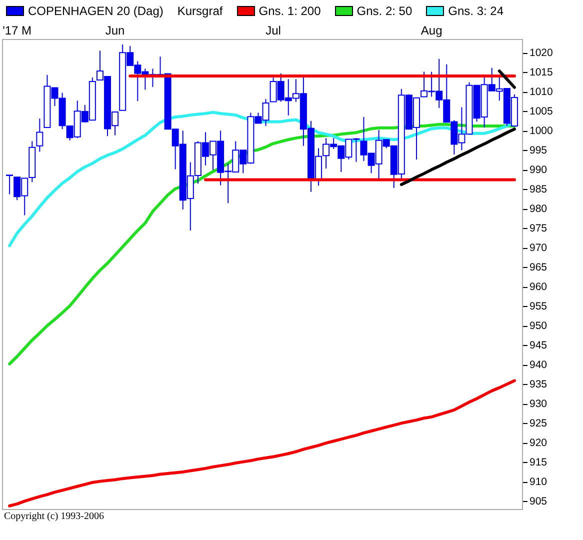 The width and height of the screenshot is (583, 540). I want to click on y-tick-label: 1015, so click(542, 72).